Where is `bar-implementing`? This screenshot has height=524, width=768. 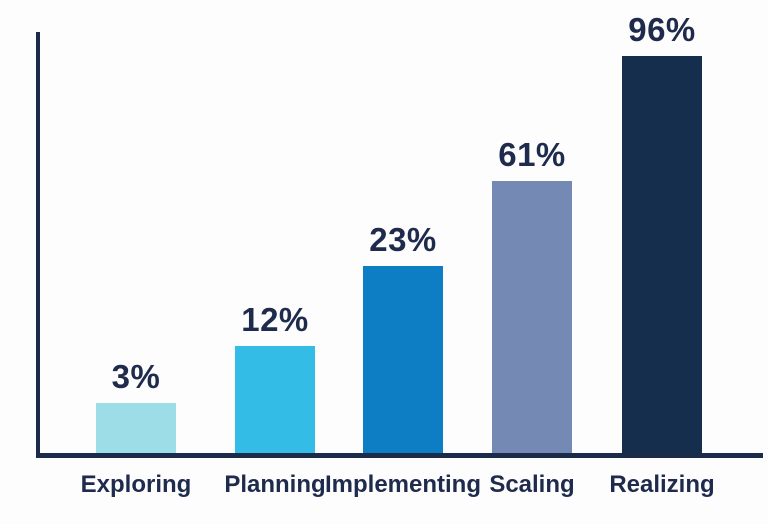
bar-implementing is located at coordinates (403, 359).